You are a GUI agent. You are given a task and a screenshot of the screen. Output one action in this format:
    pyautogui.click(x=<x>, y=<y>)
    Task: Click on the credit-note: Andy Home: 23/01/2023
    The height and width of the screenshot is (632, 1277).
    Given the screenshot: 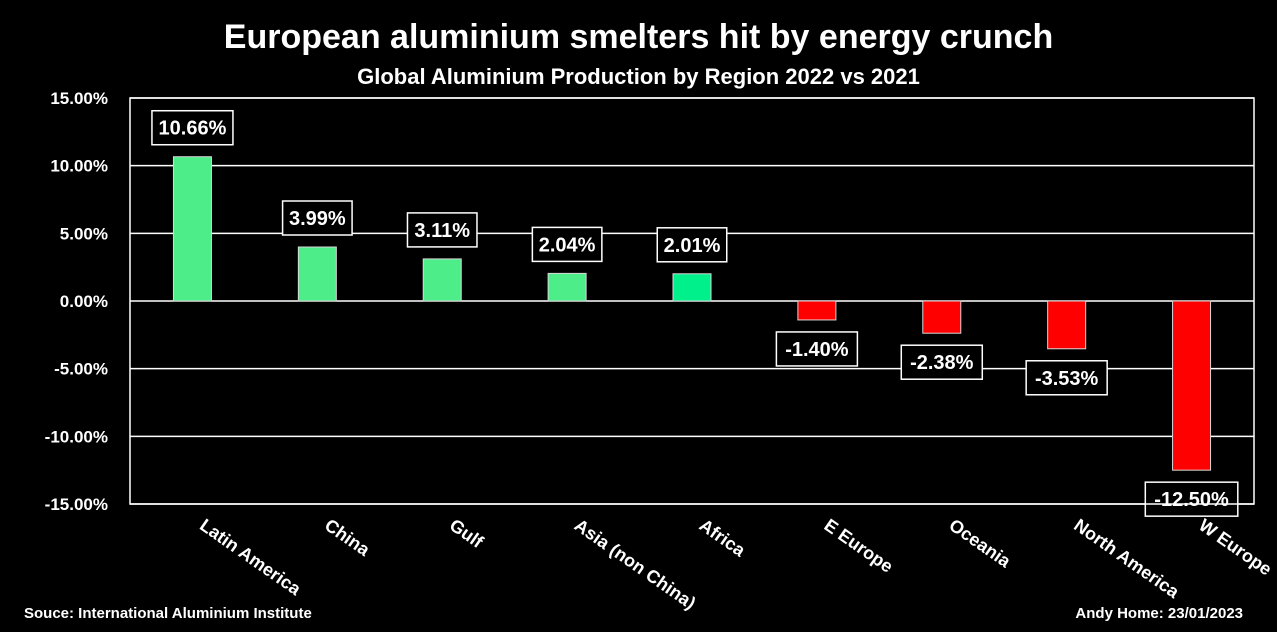 What is the action you would take?
    pyautogui.click(x=1159, y=613)
    